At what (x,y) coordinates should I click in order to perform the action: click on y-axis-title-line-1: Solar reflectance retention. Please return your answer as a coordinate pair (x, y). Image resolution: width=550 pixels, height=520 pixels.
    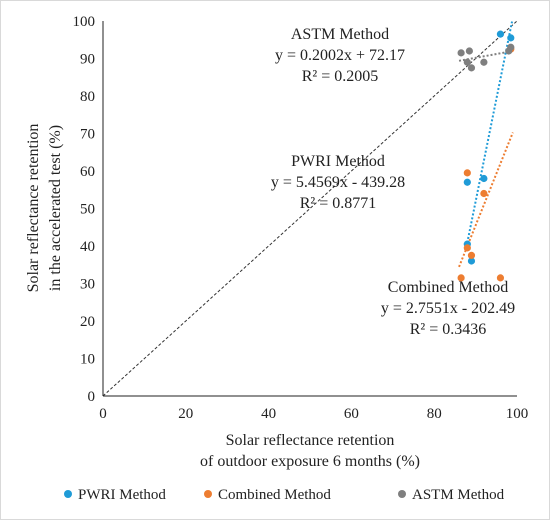
    Looking at the image, I should click on (33, 208).